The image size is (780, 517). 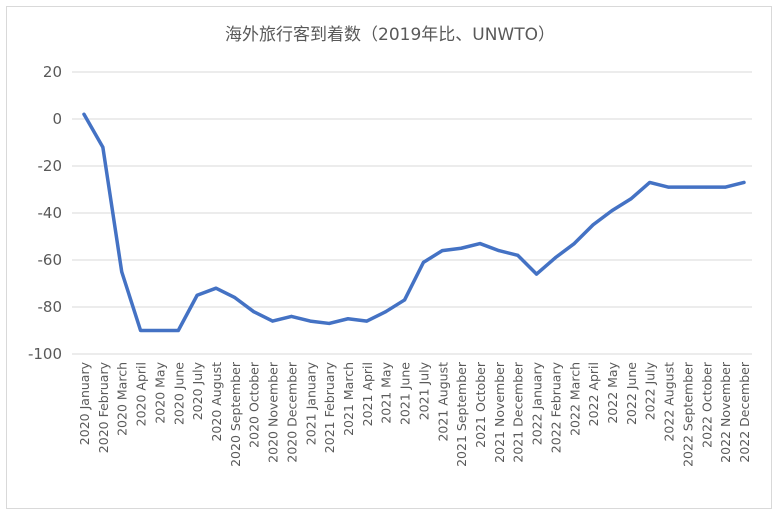 I want to click on x-tick-label: 2021 January, so click(x=310, y=403).